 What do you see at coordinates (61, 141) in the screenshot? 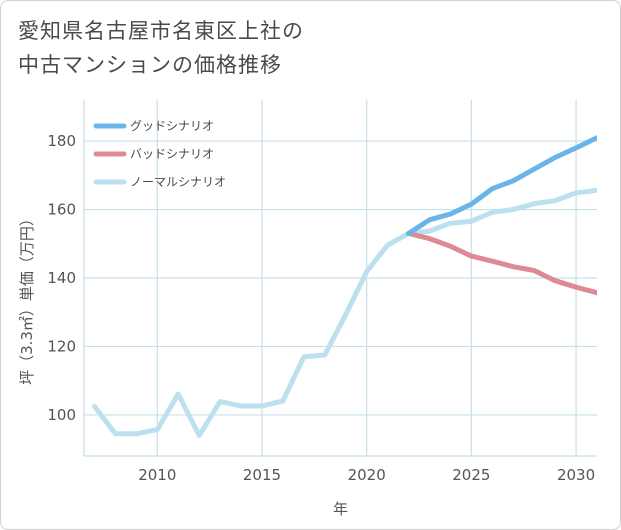
I see `y-tick-label: 180` at bounding box center [61, 141].